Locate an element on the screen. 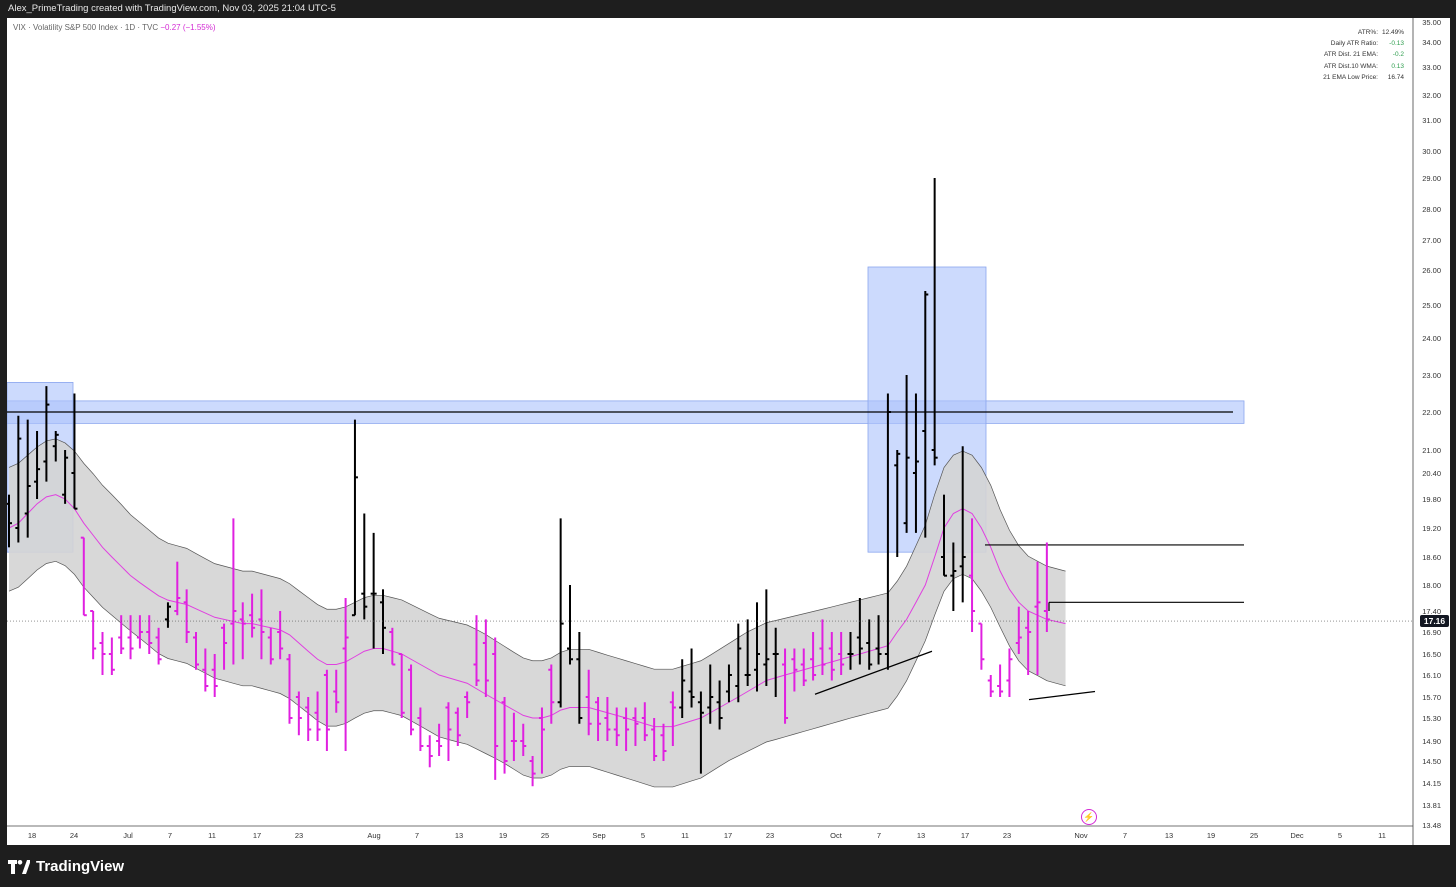 This screenshot has width=1456, height=887. y-tick-label: 14.15 is located at coordinates (1431, 783).